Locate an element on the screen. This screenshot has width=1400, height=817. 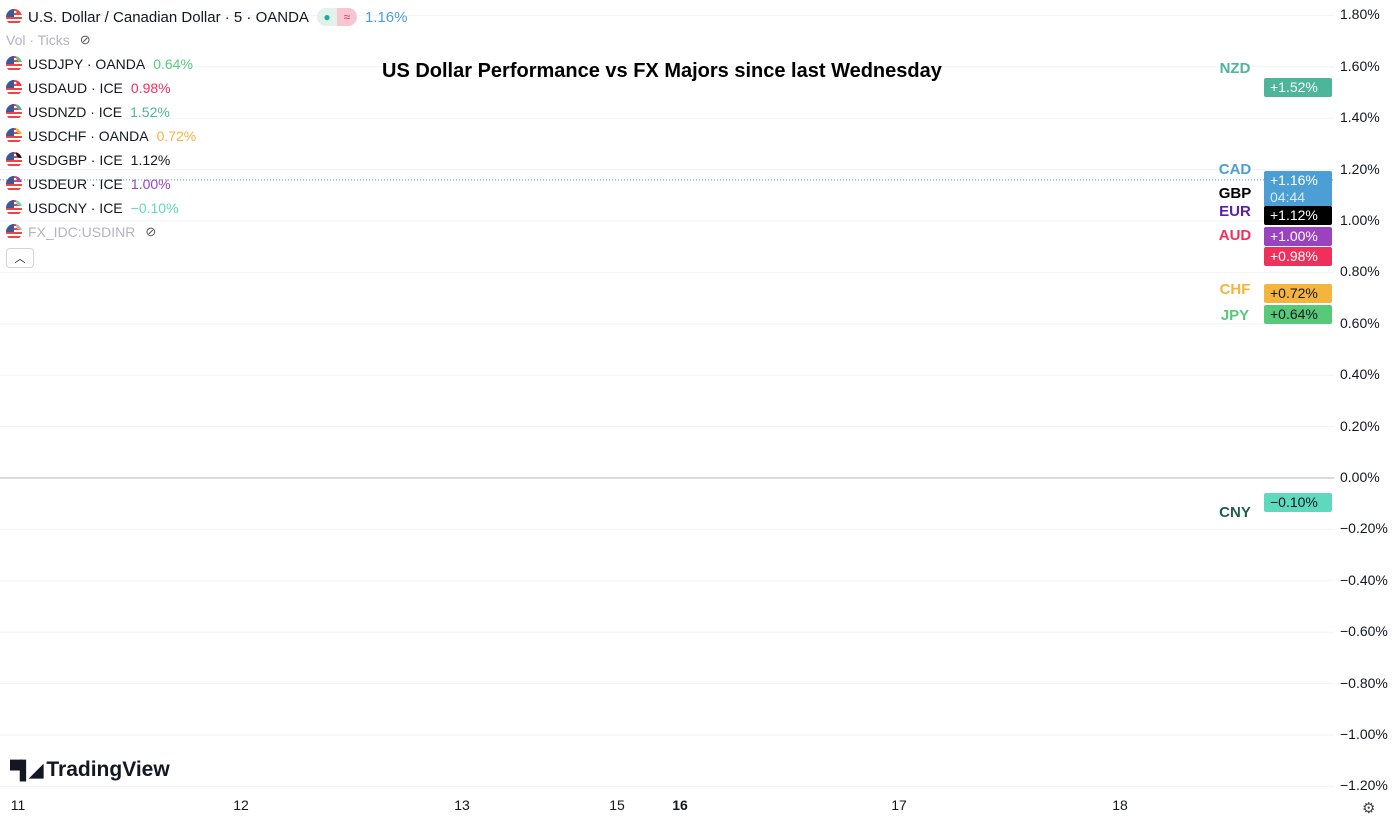
bar-countdown: 04:44 is located at coordinates (1288, 197).